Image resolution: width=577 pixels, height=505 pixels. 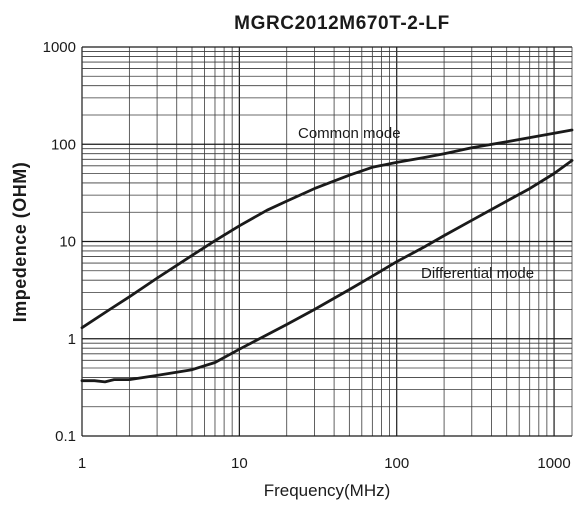 I want to click on x-tick-label: 100, so click(x=396, y=463).